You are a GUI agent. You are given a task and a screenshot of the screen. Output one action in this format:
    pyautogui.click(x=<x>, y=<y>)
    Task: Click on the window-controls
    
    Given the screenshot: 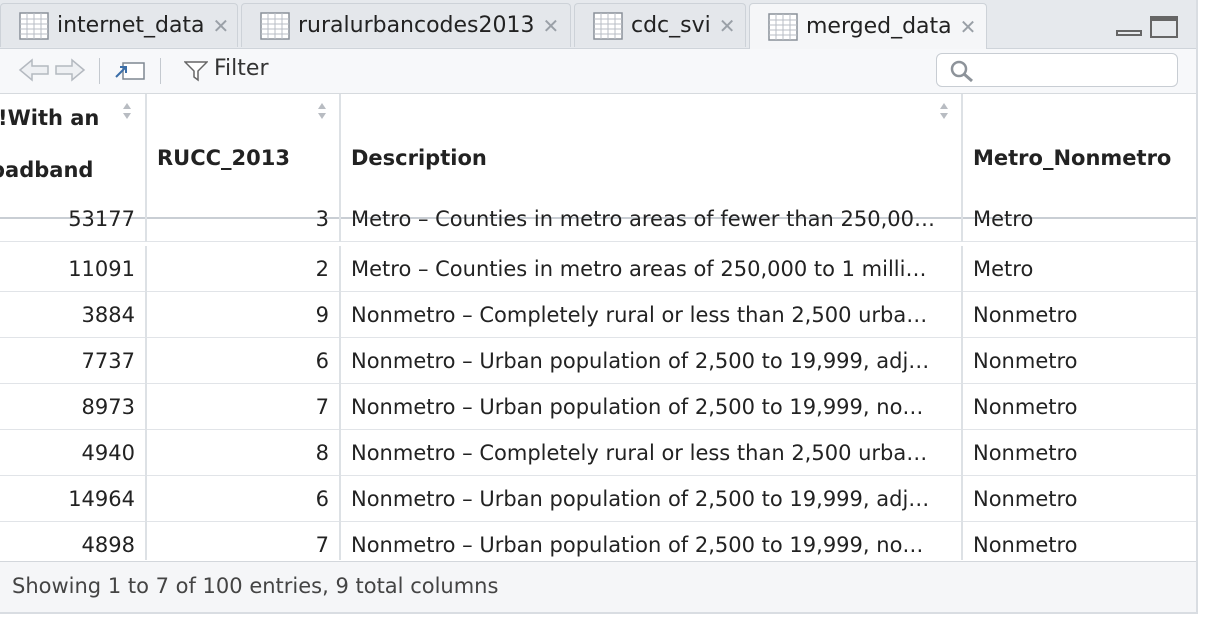 What is the action you would take?
    pyautogui.click(x=1147, y=27)
    